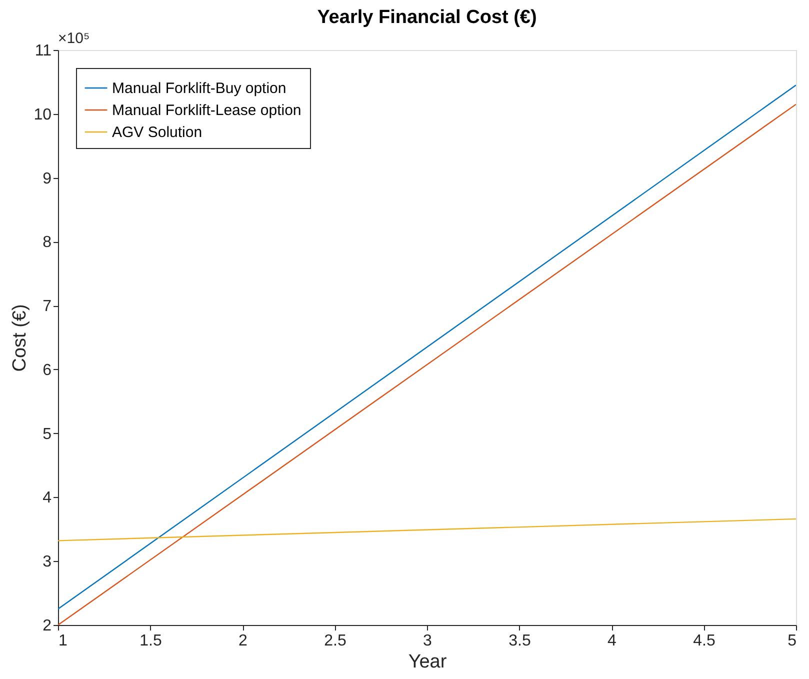  I want to click on x-axis-title: Year, so click(428, 662).